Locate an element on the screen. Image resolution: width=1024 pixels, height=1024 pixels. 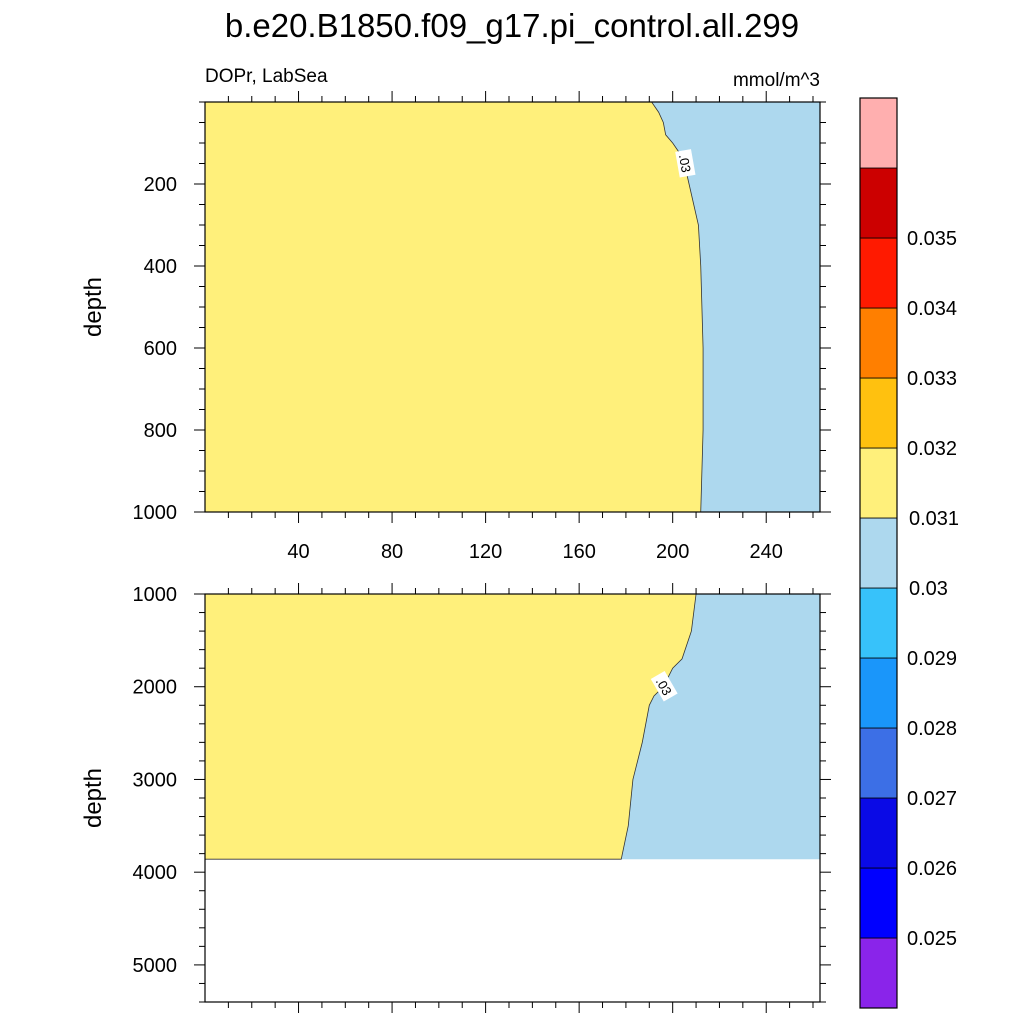
x-tick-label: 240 is located at coordinates (766, 552).